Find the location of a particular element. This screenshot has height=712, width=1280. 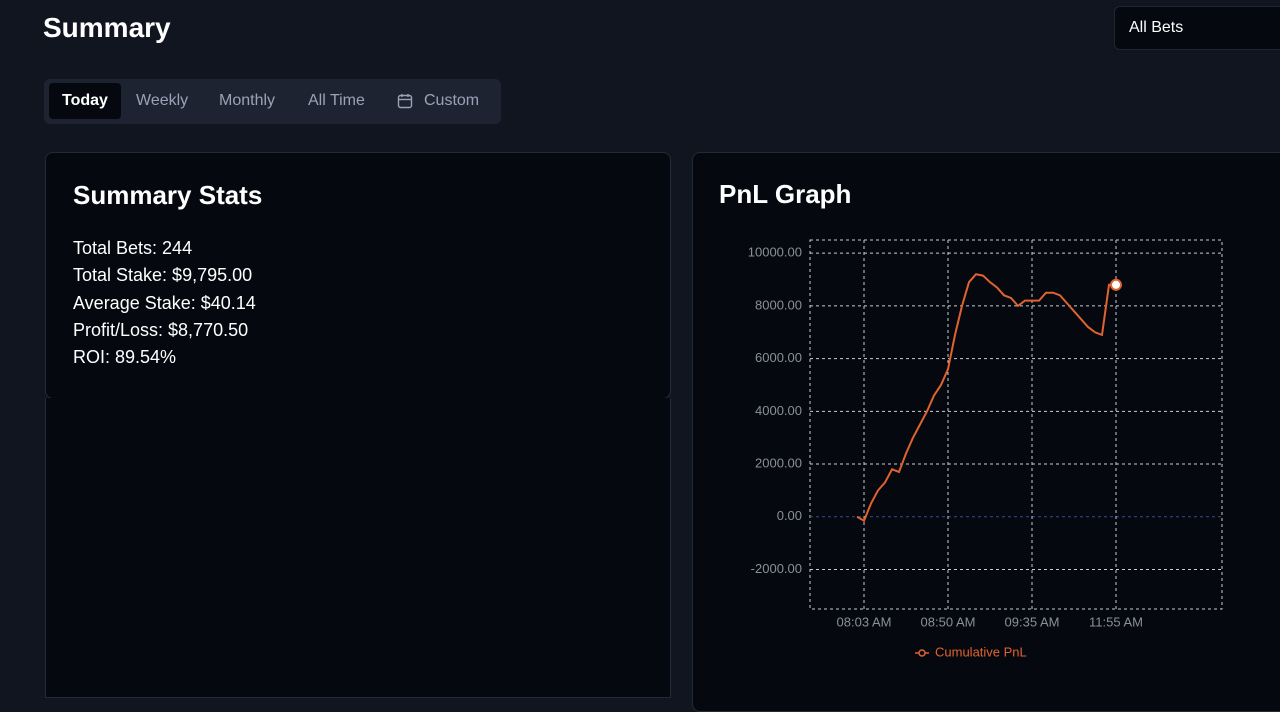

legend-label: Cumulative PnL is located at coordinates (981, 651).